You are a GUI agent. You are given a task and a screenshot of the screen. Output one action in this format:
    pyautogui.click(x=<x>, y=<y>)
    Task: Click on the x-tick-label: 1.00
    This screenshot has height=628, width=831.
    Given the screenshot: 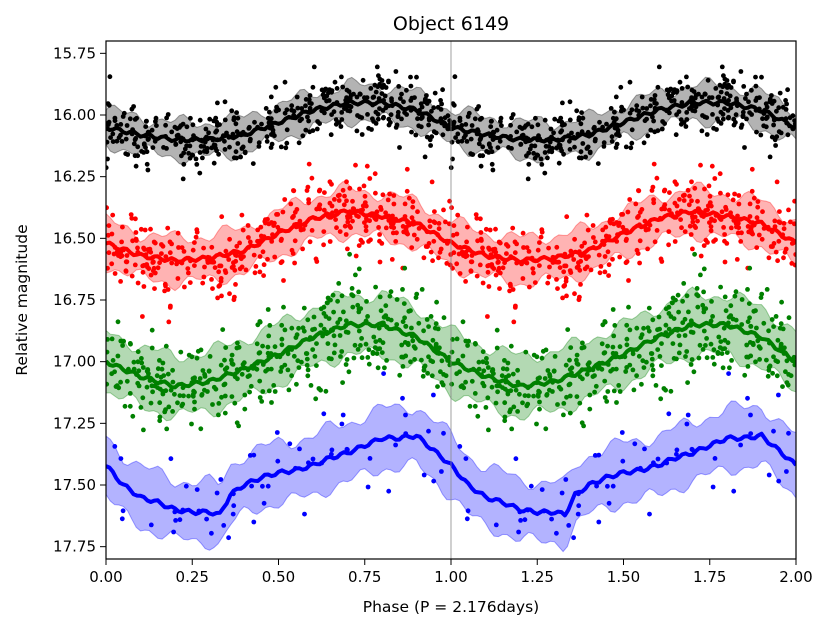 What is the action you would take?
    pyautogui.click(x=450, y=577)
    